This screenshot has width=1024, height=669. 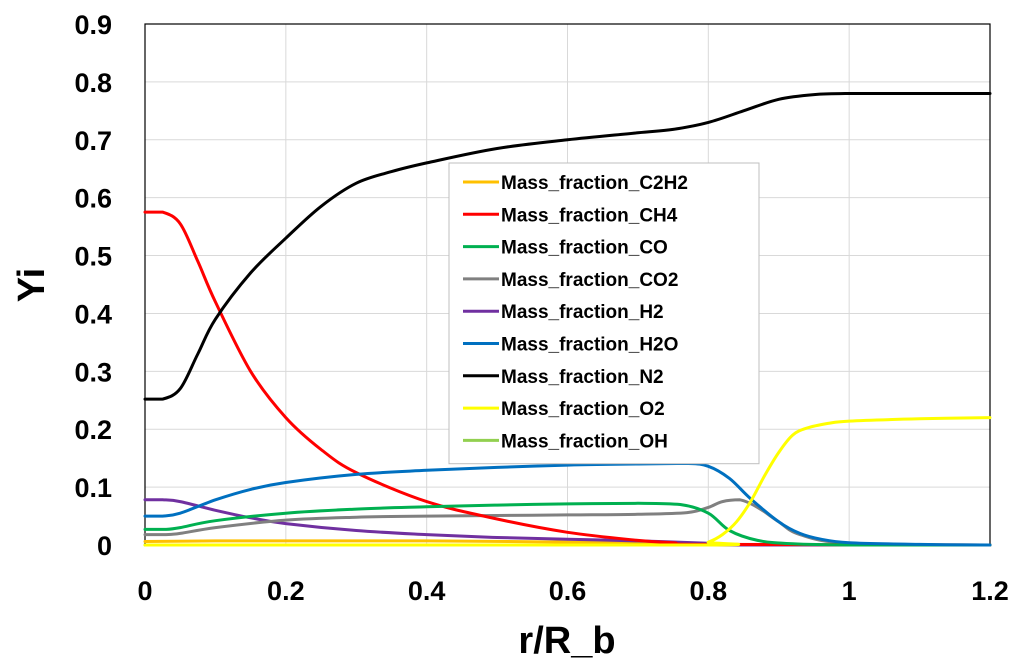 What do you see at coordinates (566, 641) in the screenshot?
I see `x-axis-title: r/R_b` at bounding box center [566, 641].